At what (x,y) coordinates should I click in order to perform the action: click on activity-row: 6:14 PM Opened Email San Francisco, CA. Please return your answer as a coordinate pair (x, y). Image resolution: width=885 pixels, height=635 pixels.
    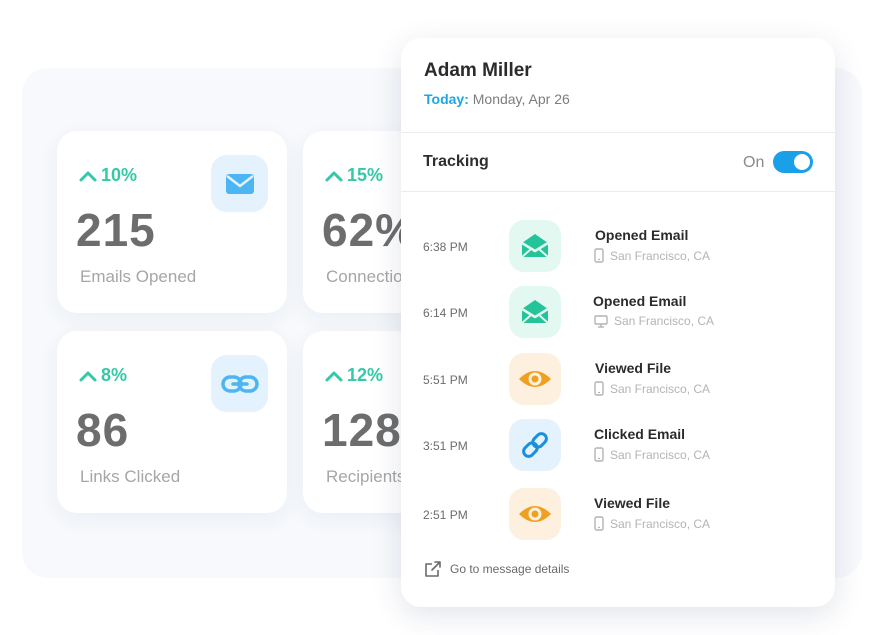
    Looking at the image, I should click on (618, 312).